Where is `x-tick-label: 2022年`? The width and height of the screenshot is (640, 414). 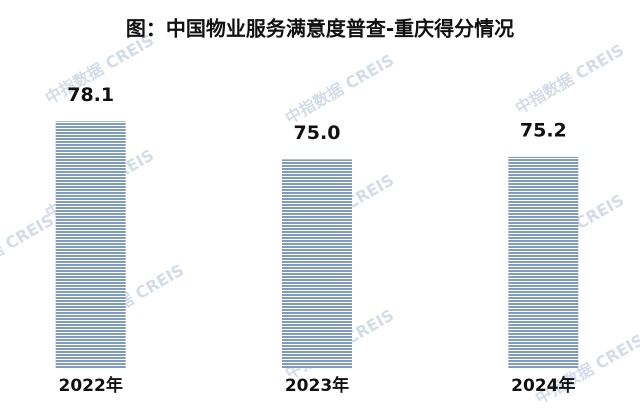
x-tick-label: 2022年 is located at coordinates (91, 385).